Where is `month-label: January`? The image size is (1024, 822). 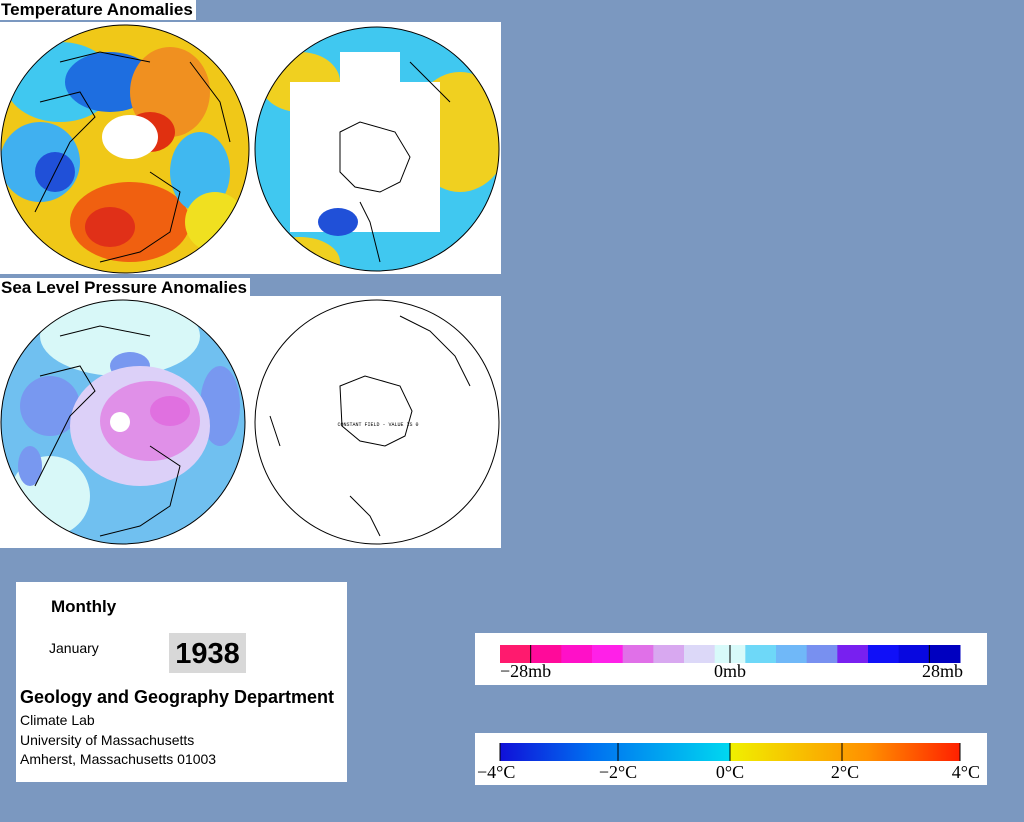 month-label: January is located at coordinates (74, 648).